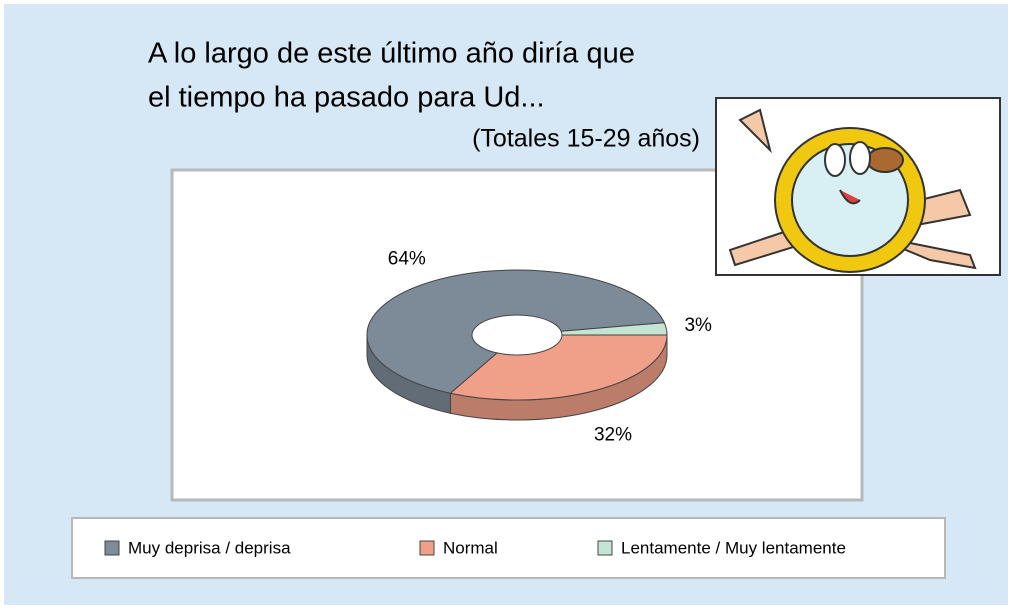 The width and height of the screenshot is (1012, 609). What do you see at coordinates (391, 54) in the screenshot?
I see `chart-title-line: A lo largo de este último año diría que` at bounding box center [391, 54].